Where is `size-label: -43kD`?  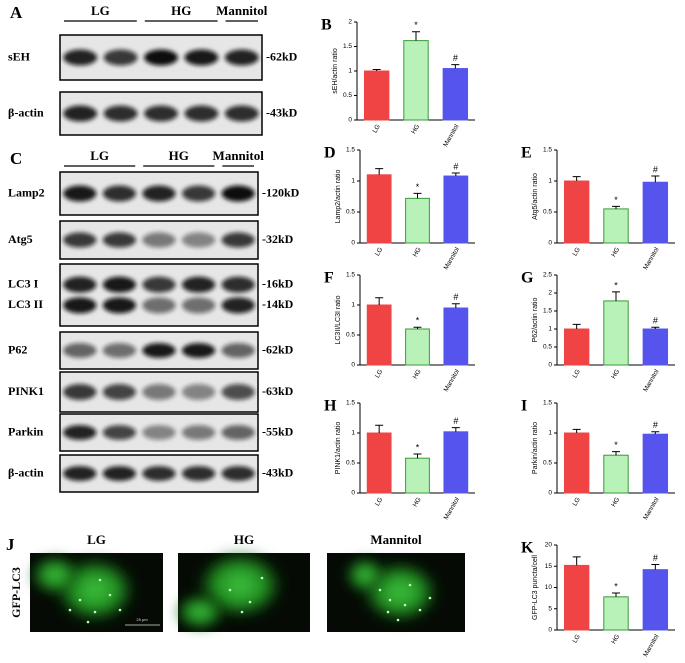
size-label: -43kD is located at coordinates (278, 472).